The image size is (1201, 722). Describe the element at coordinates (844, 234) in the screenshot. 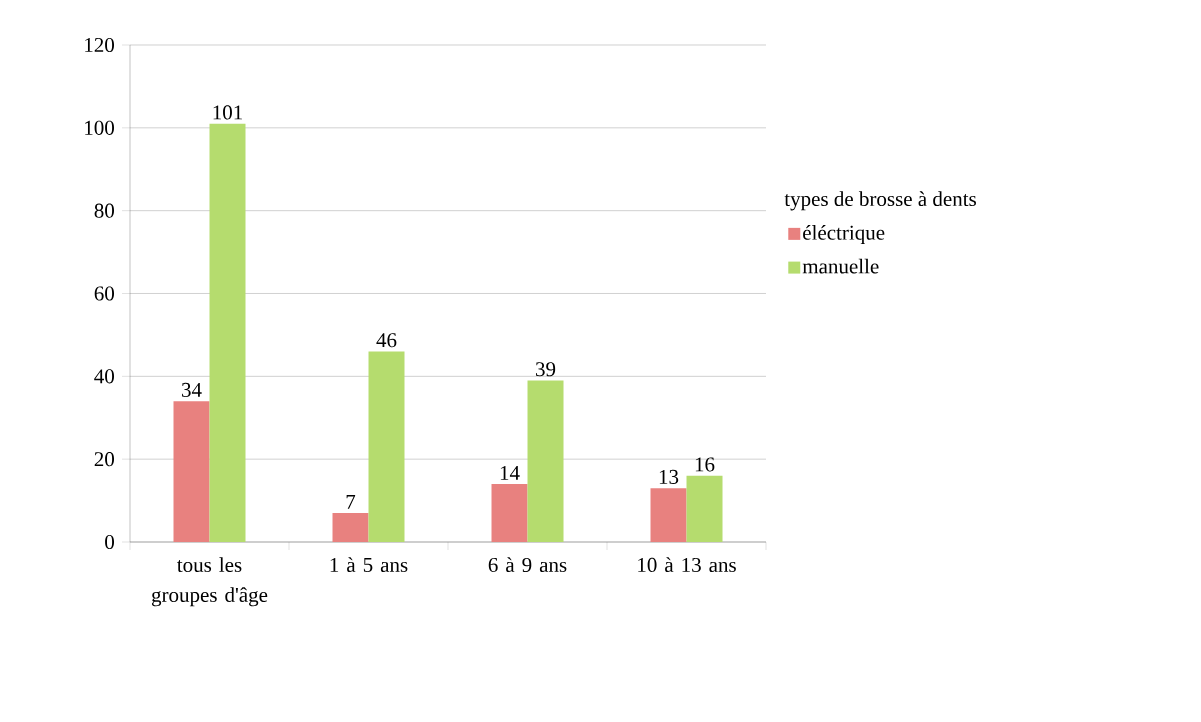

I see `legend-label: éléctrique` at that location.